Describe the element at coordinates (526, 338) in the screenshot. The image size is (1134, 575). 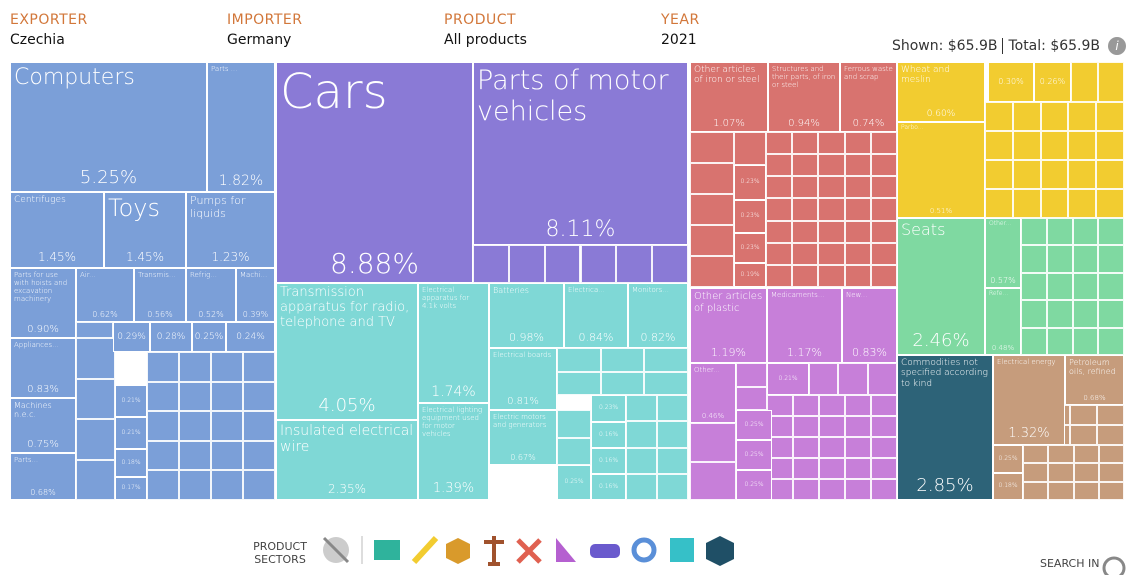
I see `tile-percent: 0.98%` at that location.